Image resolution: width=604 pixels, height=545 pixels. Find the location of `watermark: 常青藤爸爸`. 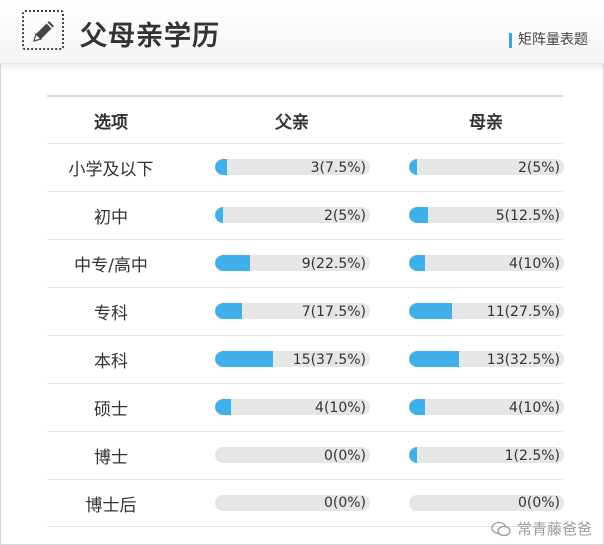

watermark: 常青藤爸爸 is located at coordinates (541, 528).